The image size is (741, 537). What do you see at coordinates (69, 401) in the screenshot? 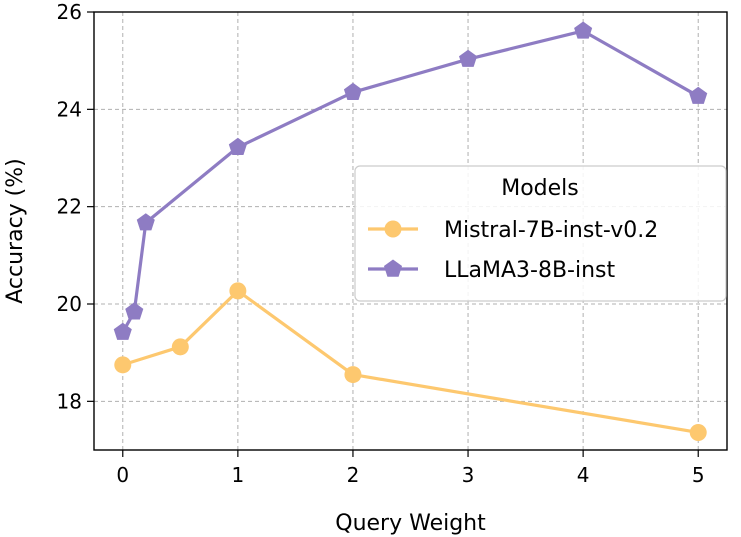
I see `y-tick-label: 18` at bounding box center [69, 401].